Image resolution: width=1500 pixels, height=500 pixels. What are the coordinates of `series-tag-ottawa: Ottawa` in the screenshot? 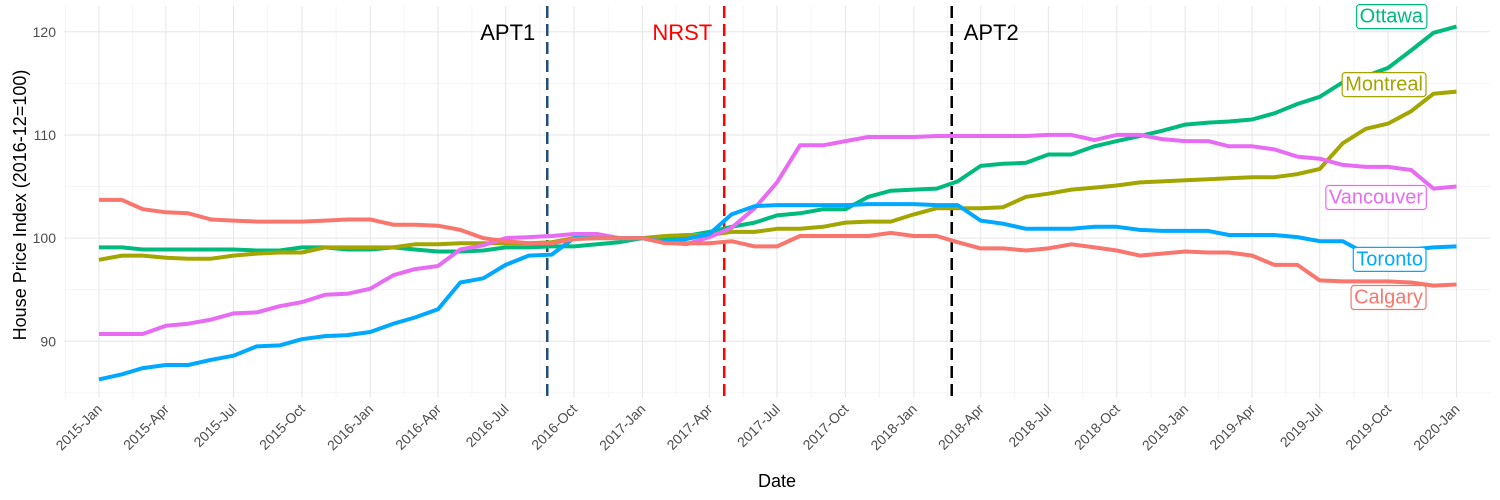 It's located at (1392, 17).